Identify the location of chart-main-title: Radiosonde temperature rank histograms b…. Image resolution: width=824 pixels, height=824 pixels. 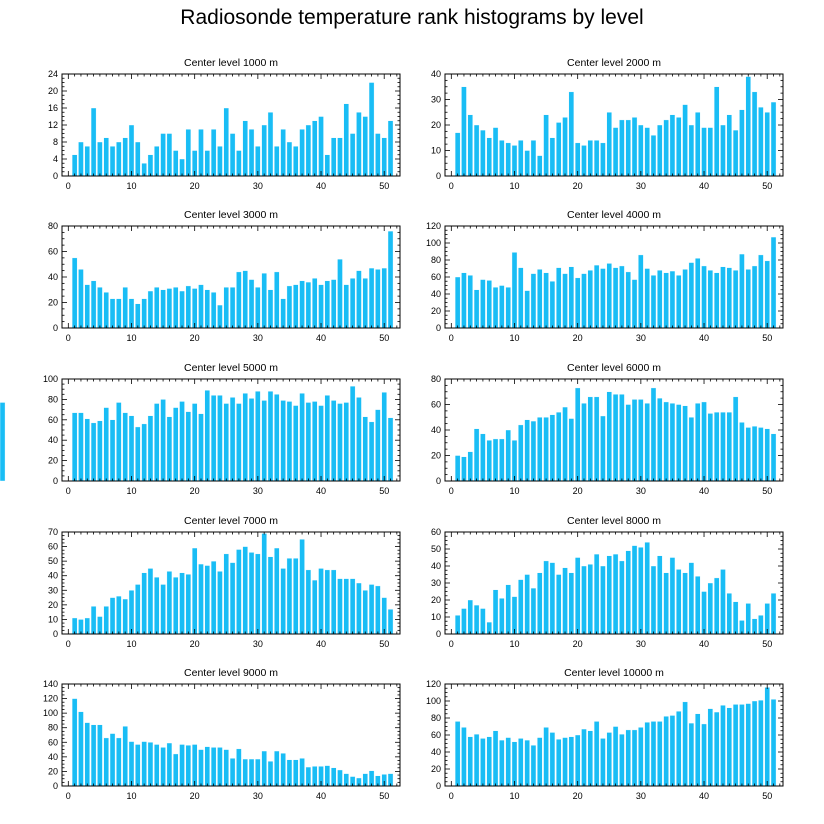
(412, 17).